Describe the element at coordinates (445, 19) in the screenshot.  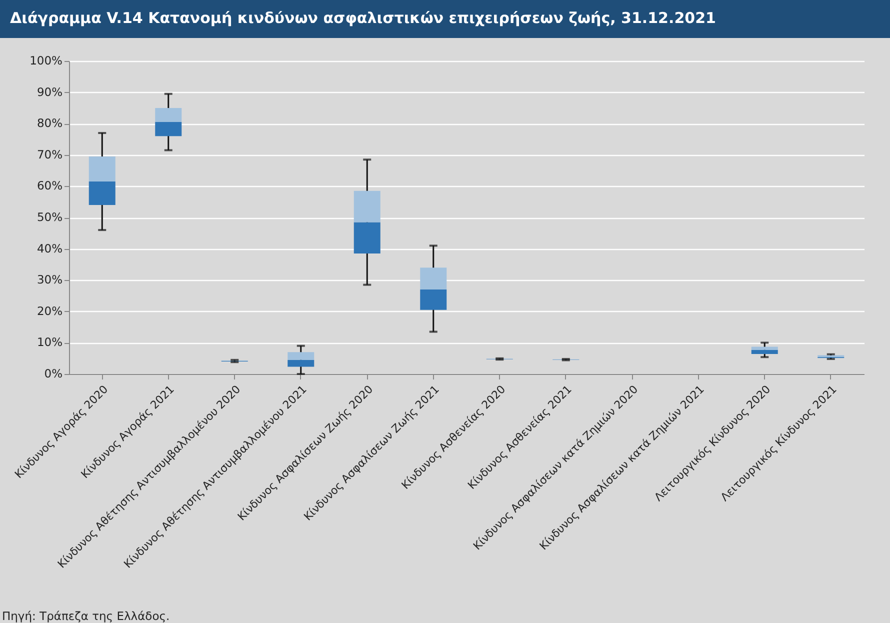
I see `chart-title: Διάγραμμα V.14 Κατανομή κινδύνων ασφαλιστικών επιχειρήσεων ζωής, 31.12.2021` at that location.